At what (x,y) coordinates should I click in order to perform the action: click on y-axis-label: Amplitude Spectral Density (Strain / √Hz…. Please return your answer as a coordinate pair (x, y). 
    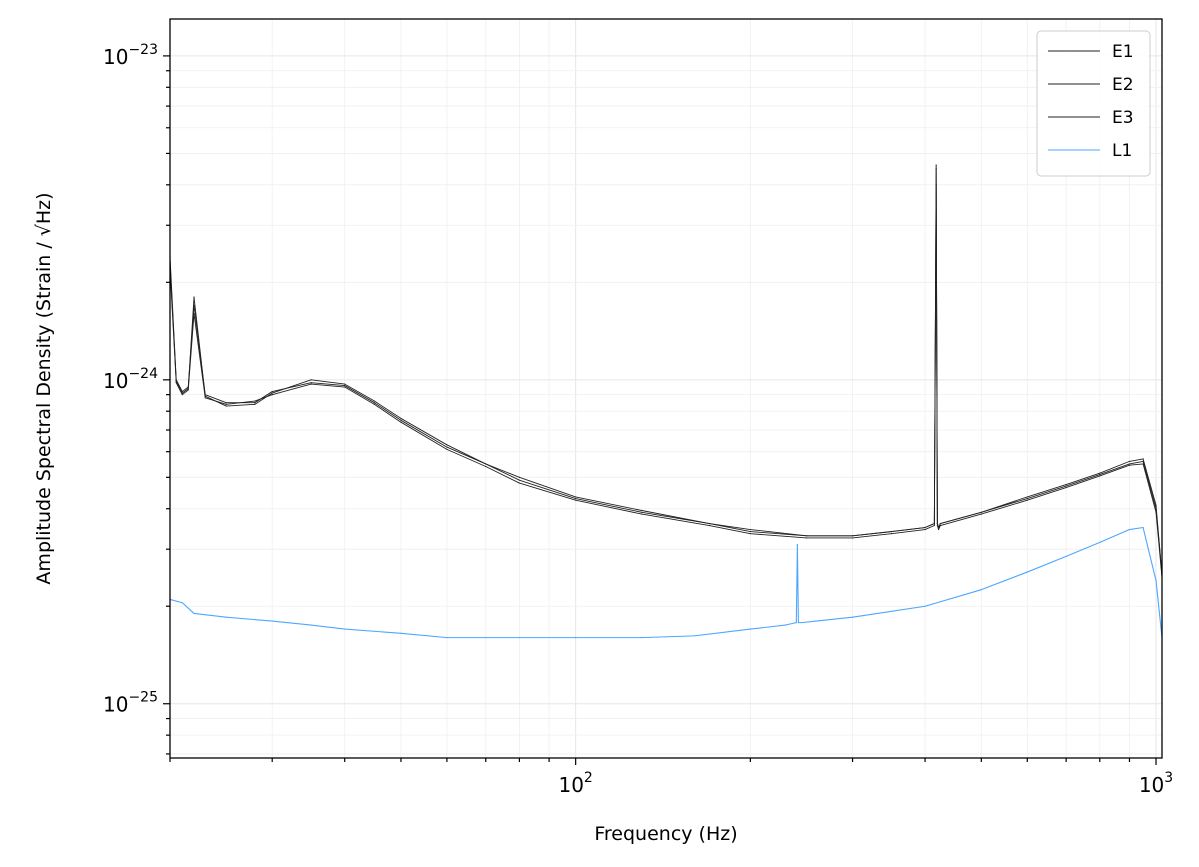
    Looking at the image, I should click on (44, 388).